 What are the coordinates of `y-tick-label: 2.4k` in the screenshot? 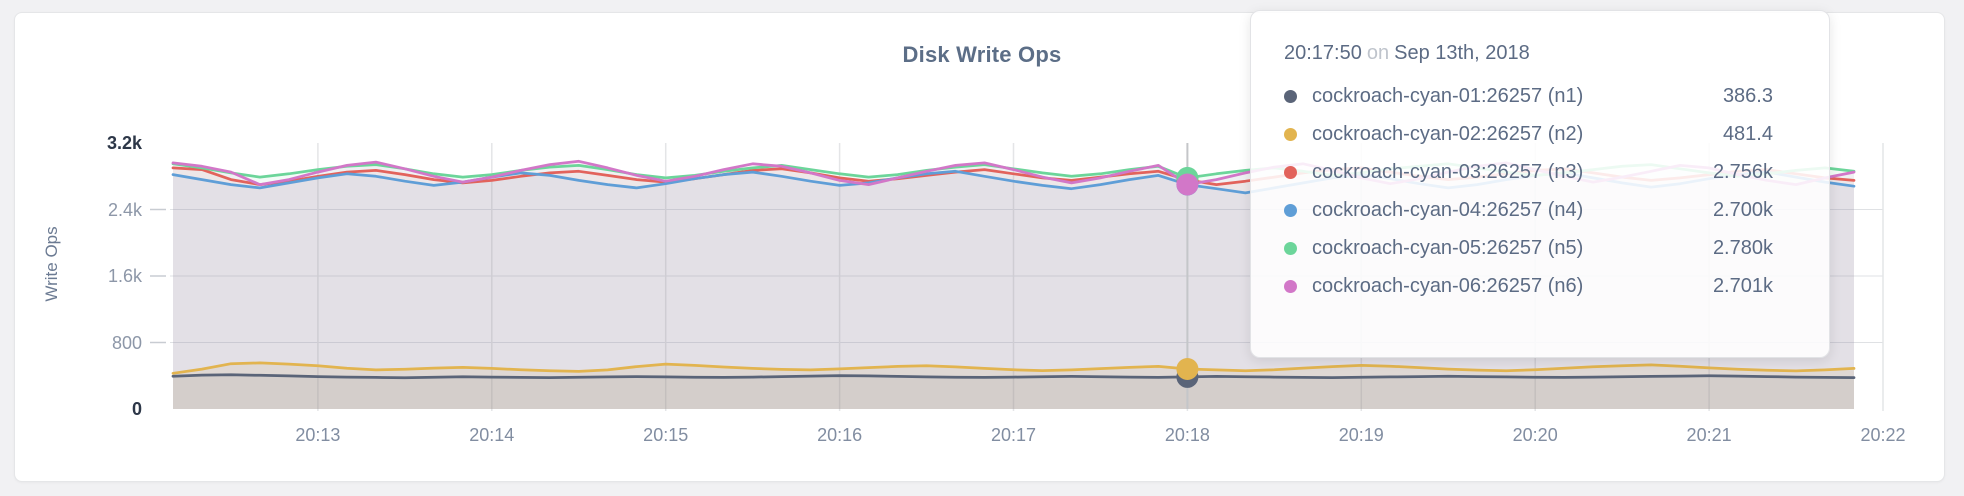 It's located at (124, 209).